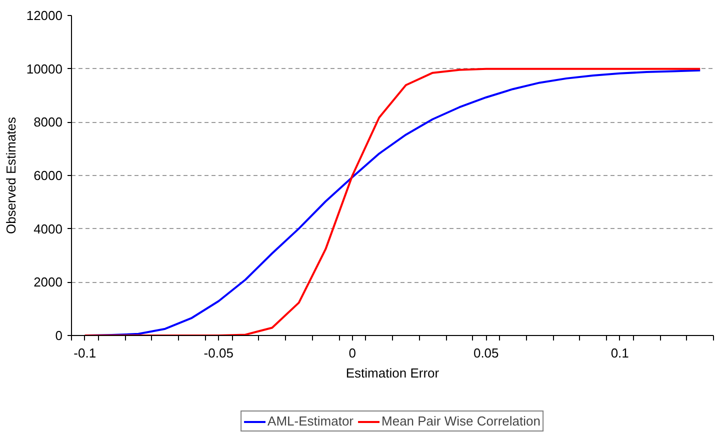 This screenshot has width=719, height=439. What do you see at coordinates (85, 353) in the screenshot?
I see `x-tick-label: -0.1` at bounding box center [85, 353].